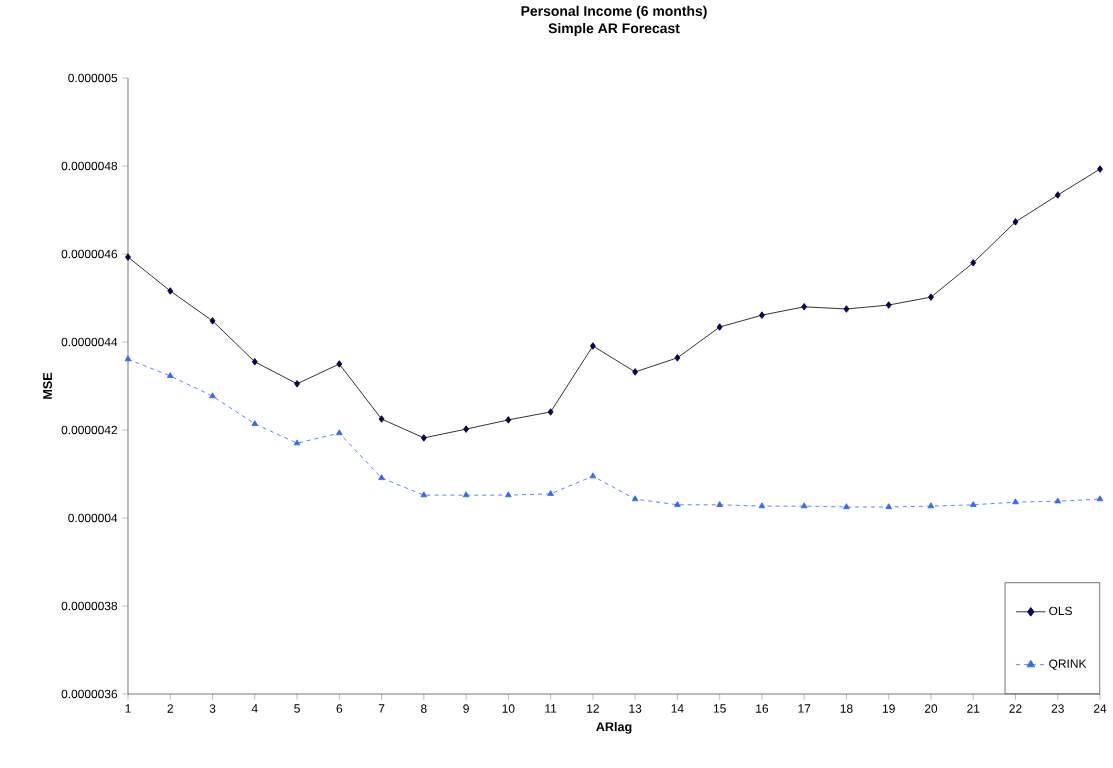  I want to click on x-tick-label: 2, so click(170, 708).